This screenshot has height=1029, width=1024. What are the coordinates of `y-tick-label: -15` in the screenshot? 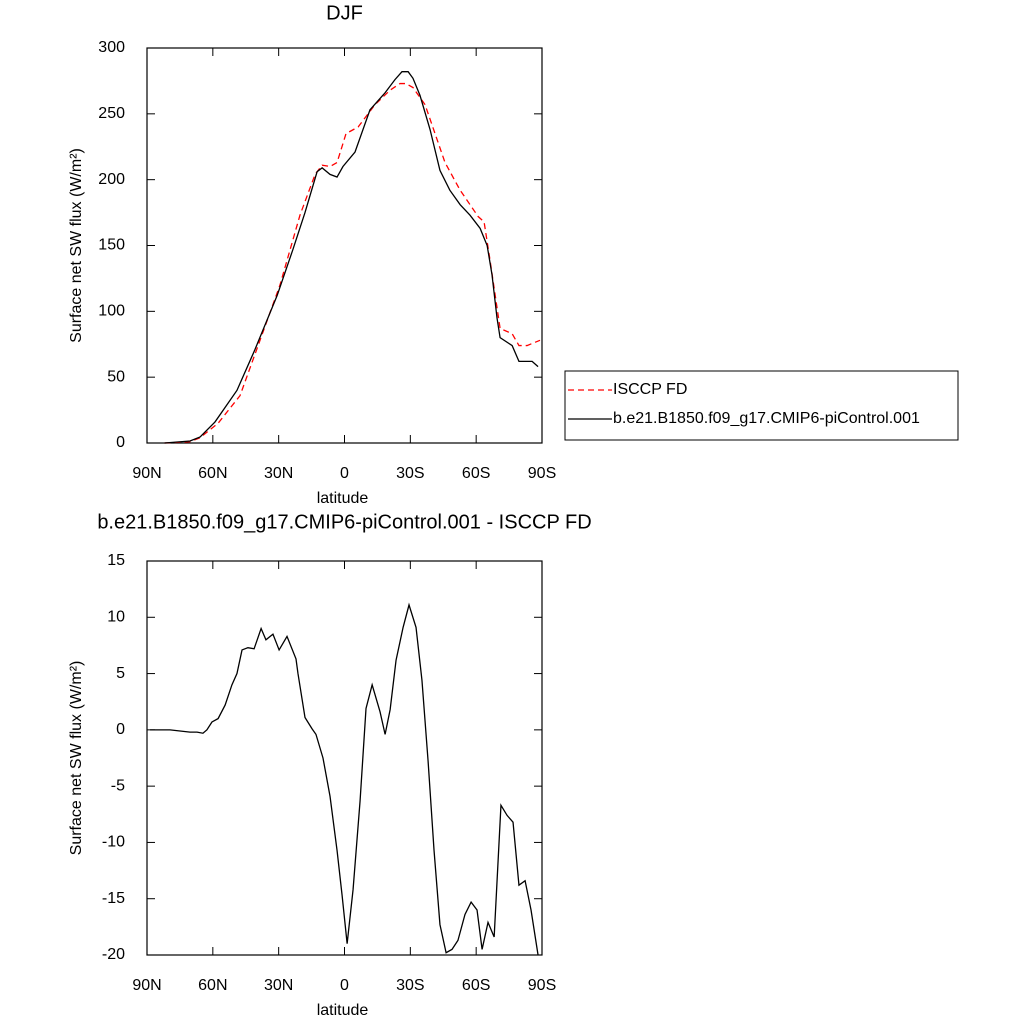 It's located at (113, 898).